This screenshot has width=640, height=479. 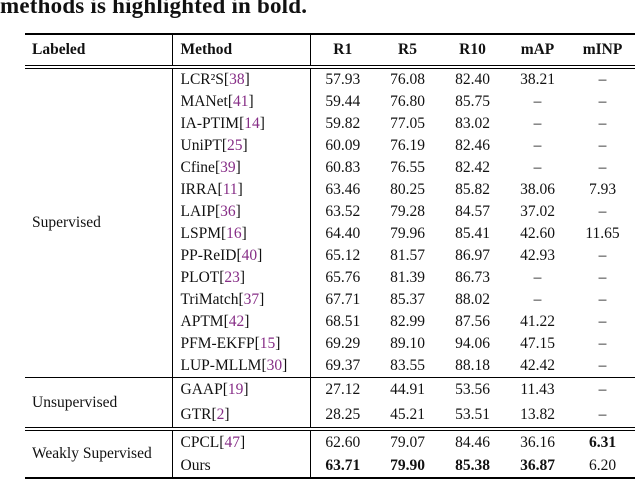 What do you see at coordinates (472, 101) in the screenshot?
I see `metric-cell: 85.75` at bounding box center [472, 101].